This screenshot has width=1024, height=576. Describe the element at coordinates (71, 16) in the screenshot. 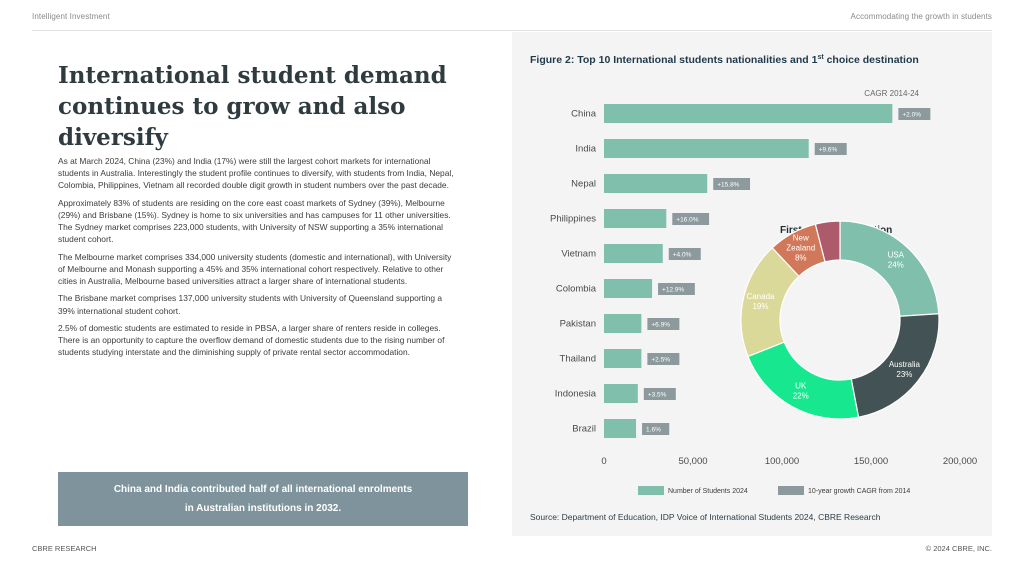

I see `header-brand: Intelligent Investment` at that location.